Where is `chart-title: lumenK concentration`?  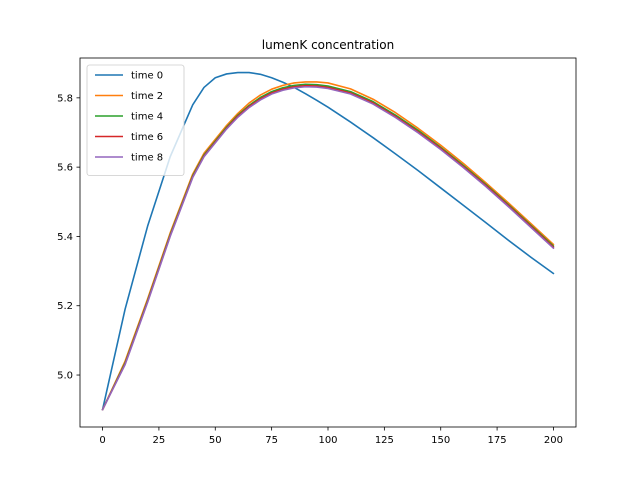 chart-title: lumenK concentration is located at coordinates (328, 45).